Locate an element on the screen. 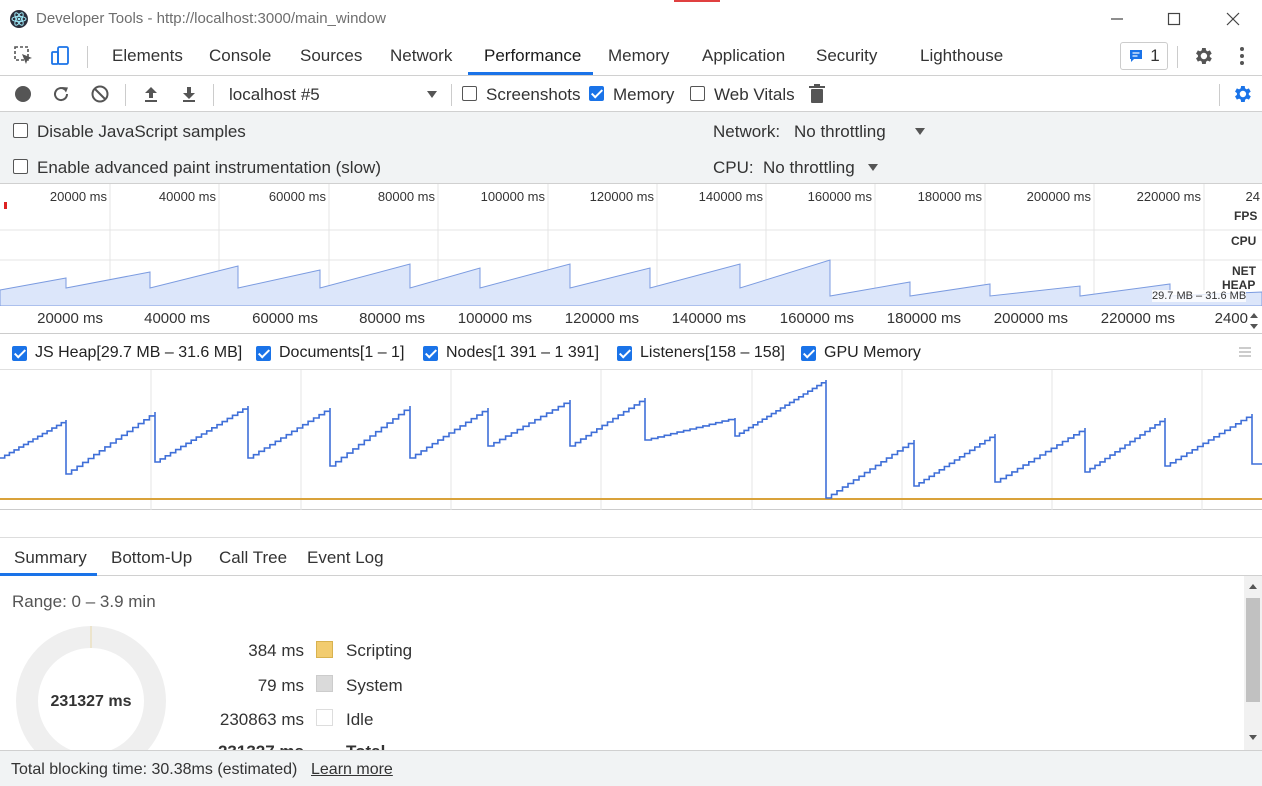 This screenshot has height=786, width=1262. tab-lighthouse: Lighthouse is located at coordinates (962, 55).